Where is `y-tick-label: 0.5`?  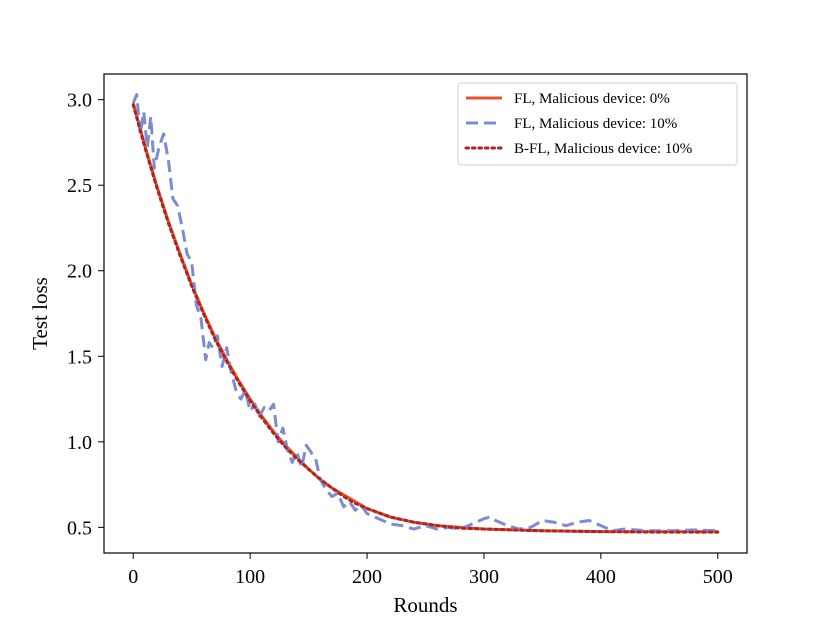
y-tick-label: 0.5 is located at coordinates (79, 528).